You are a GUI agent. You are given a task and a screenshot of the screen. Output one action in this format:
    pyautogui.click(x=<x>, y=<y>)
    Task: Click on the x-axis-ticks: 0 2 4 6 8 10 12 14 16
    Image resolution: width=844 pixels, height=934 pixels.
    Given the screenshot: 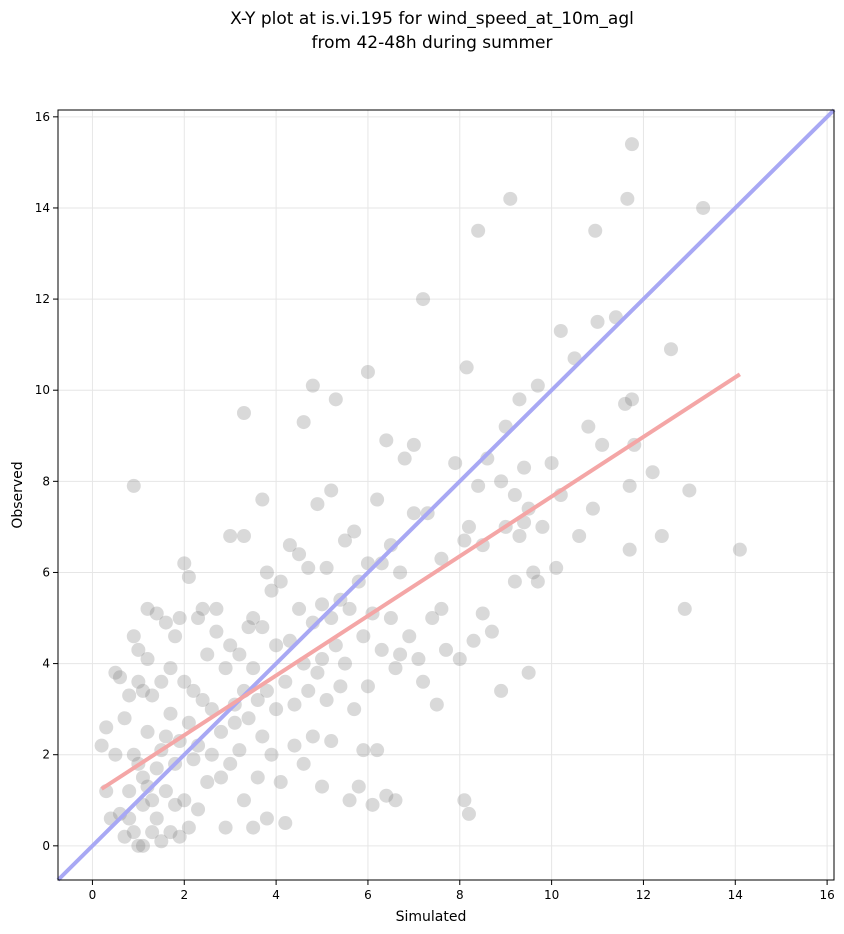 What is the action you would take?
    pyautogui.click(x=462, y=891)
    